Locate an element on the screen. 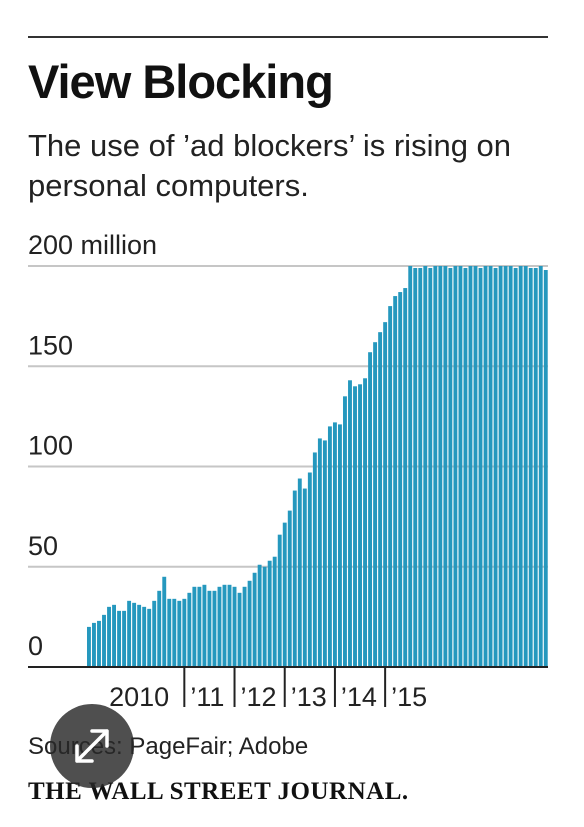 The image size is (584, 827). page-title: View Blocking is located at coordinates (181, 81).